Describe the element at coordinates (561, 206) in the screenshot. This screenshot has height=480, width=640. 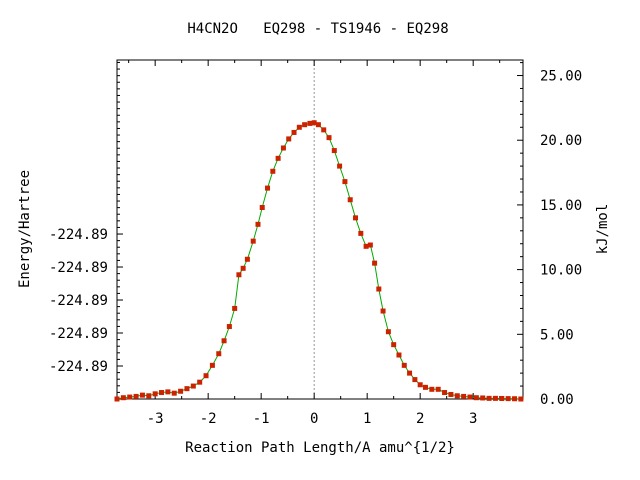
I see `y-right-tick-label: 15.00` at that location.